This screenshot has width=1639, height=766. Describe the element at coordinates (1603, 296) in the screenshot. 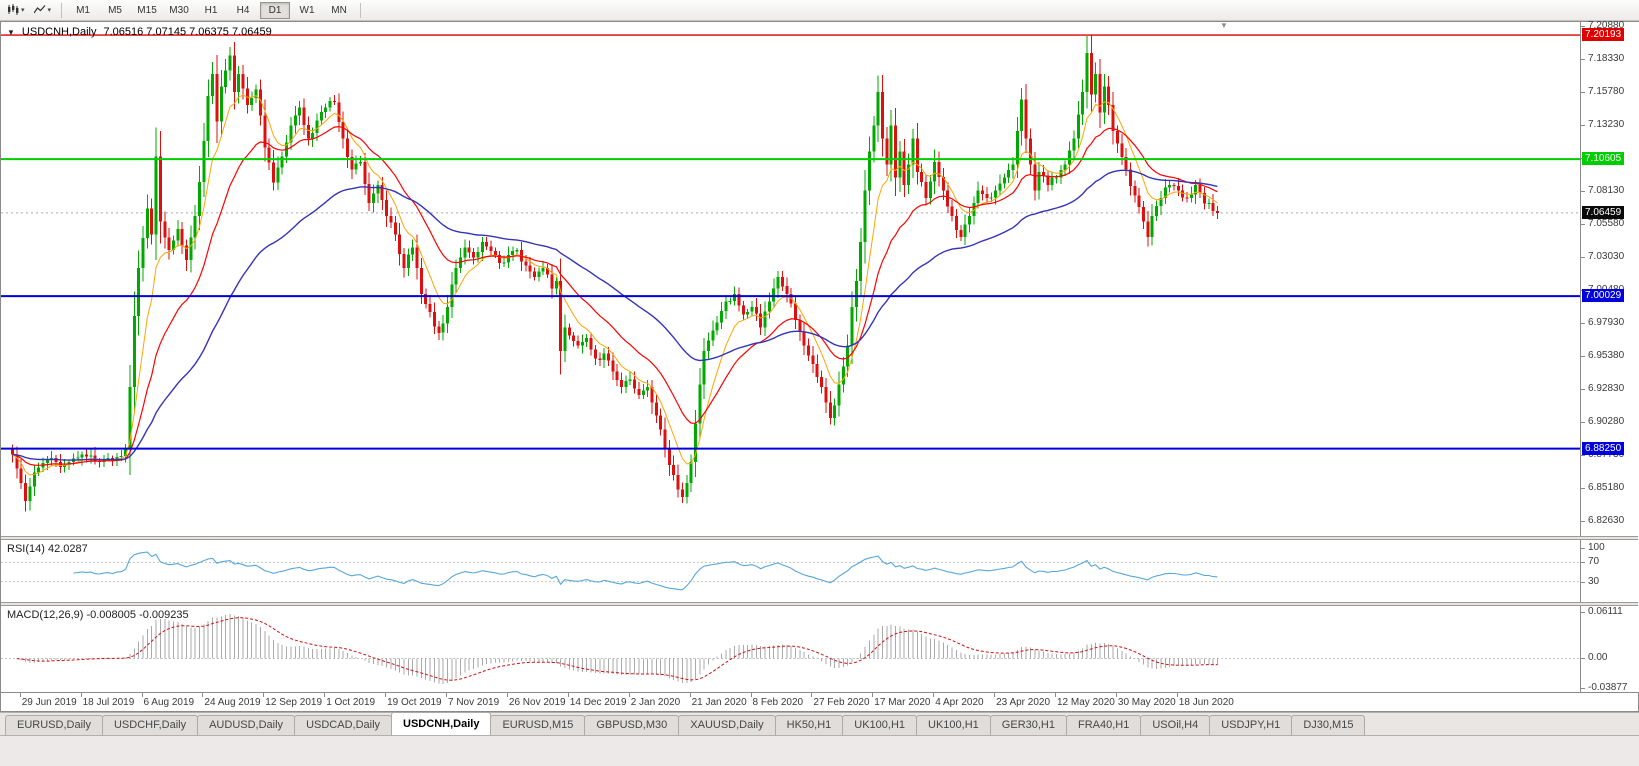

I see `line-price-label: 7.00029` at that location.